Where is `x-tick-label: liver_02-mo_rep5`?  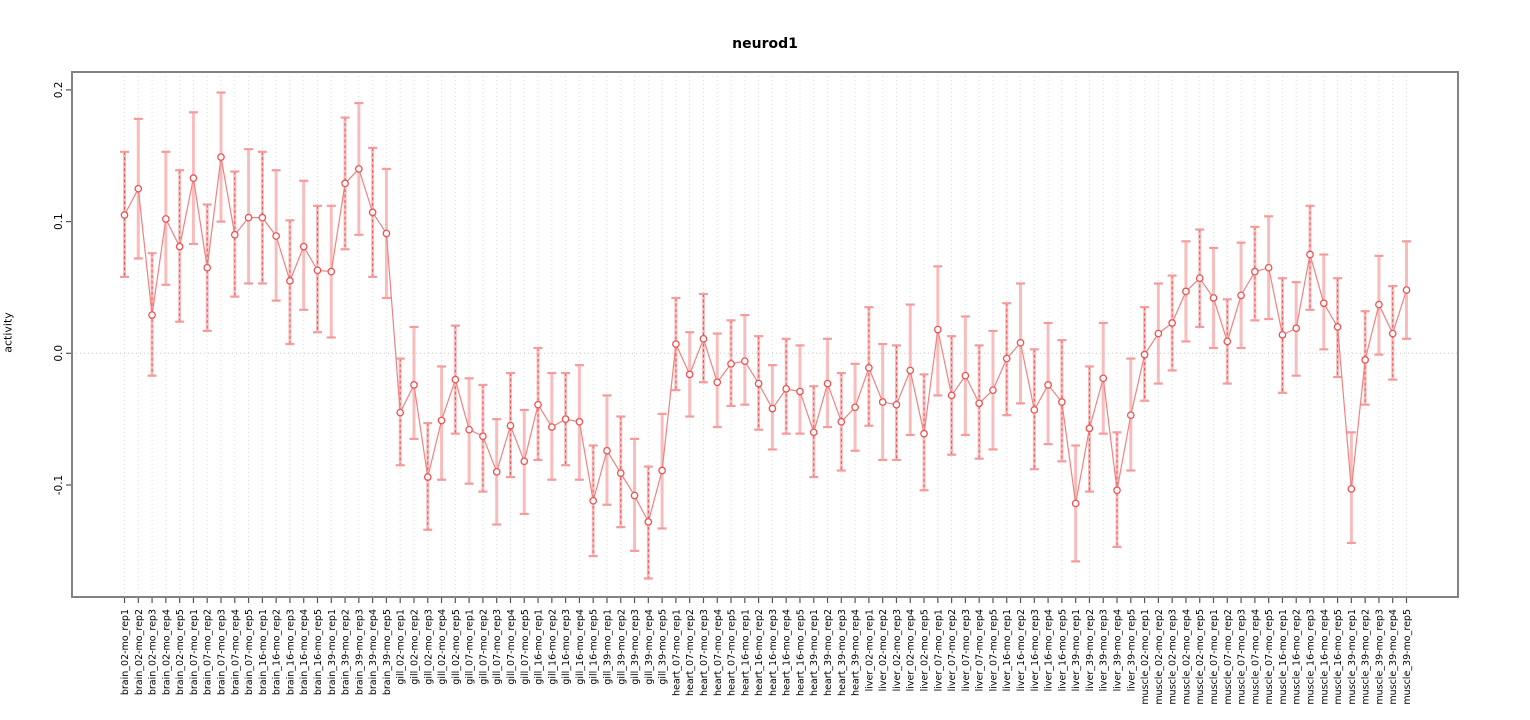
x-tick-label: liver_02-mo_rep5 is located at coordinates (925, 650).